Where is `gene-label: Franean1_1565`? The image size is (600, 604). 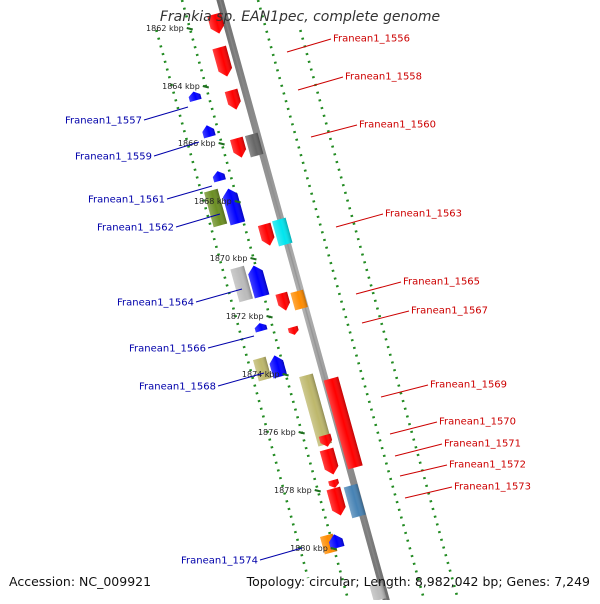 gene-label: Franean1_1565 is located at coordinates (441, 282).